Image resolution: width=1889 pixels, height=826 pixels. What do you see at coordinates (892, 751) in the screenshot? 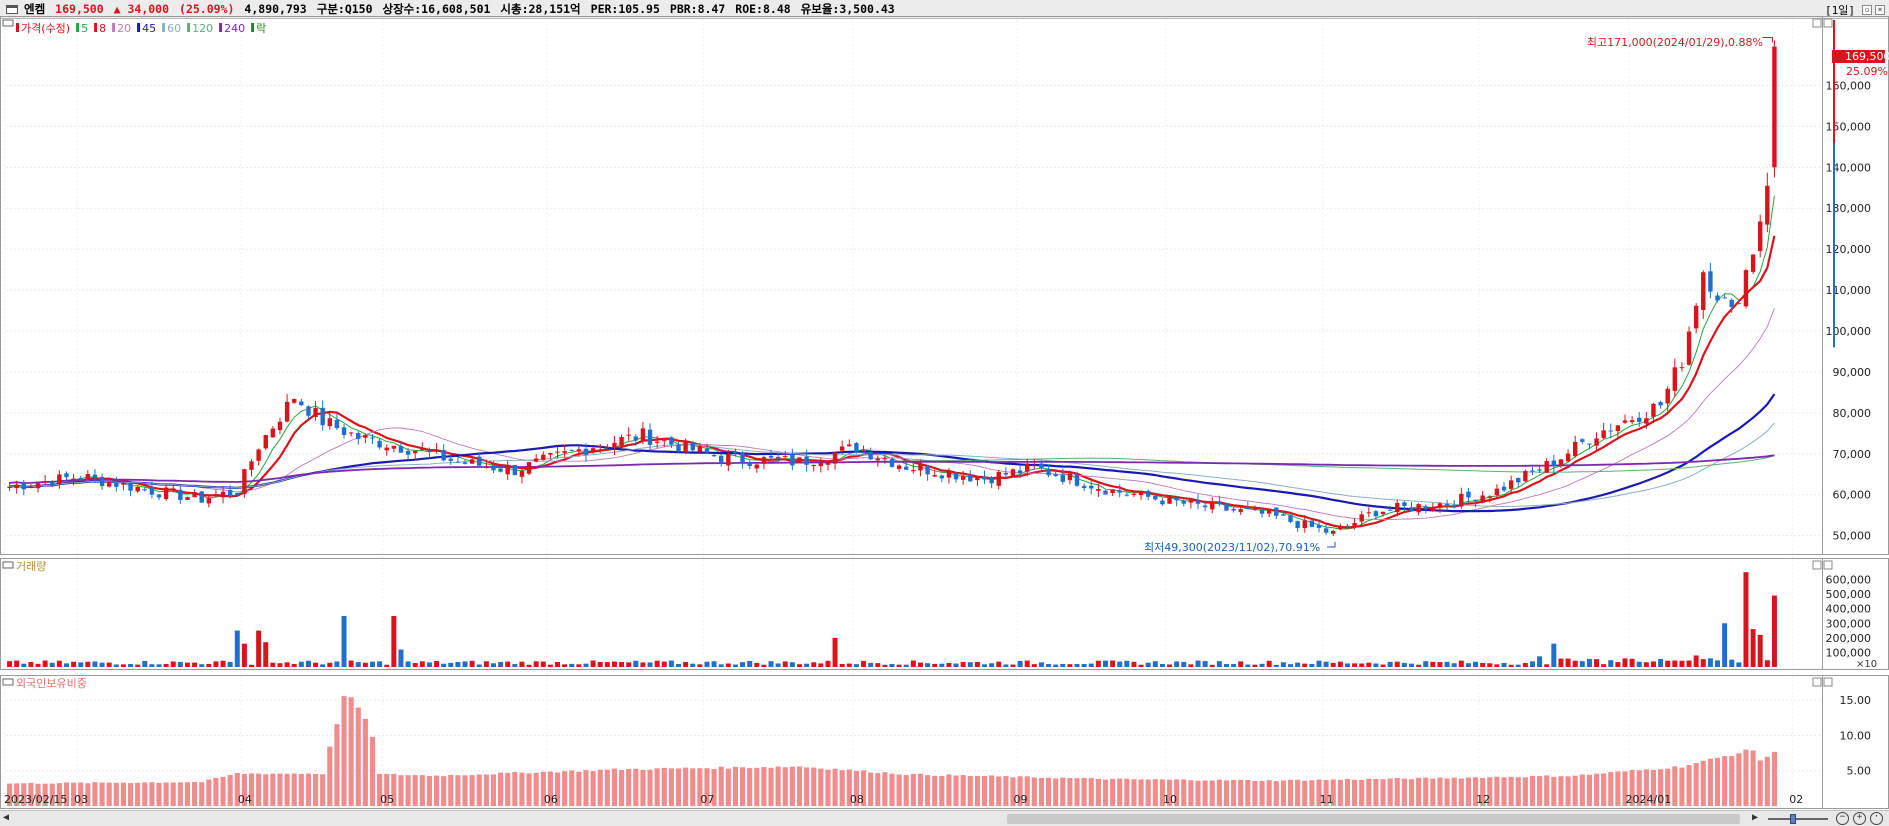
I see `foreign-ownership-bars` at bounding box center [892, 751].